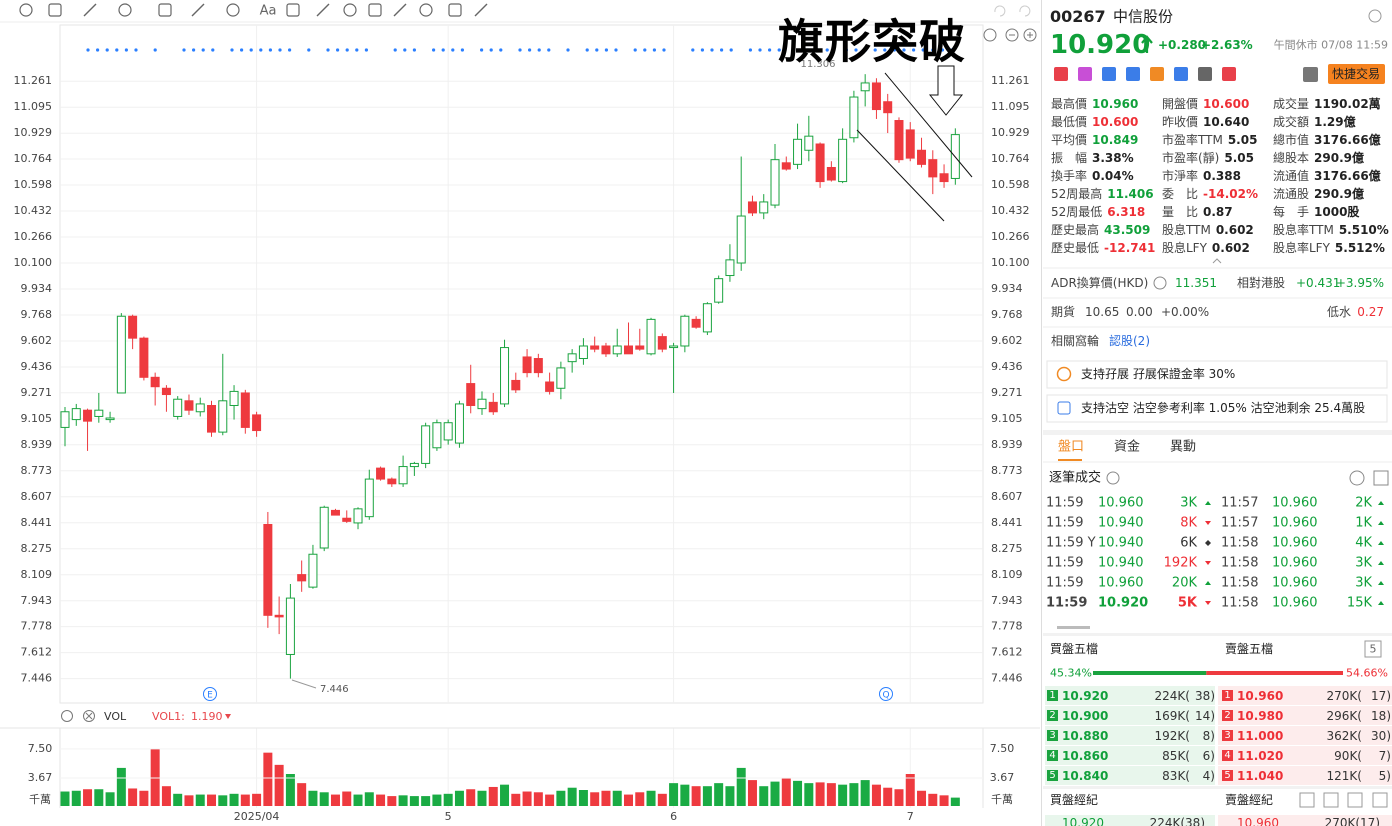 This screenshot has height=826, width=1392. What do you see at coordinates (67, 716) in the screenshot?
I see `vol-settings` at bounding box center [67, 716].